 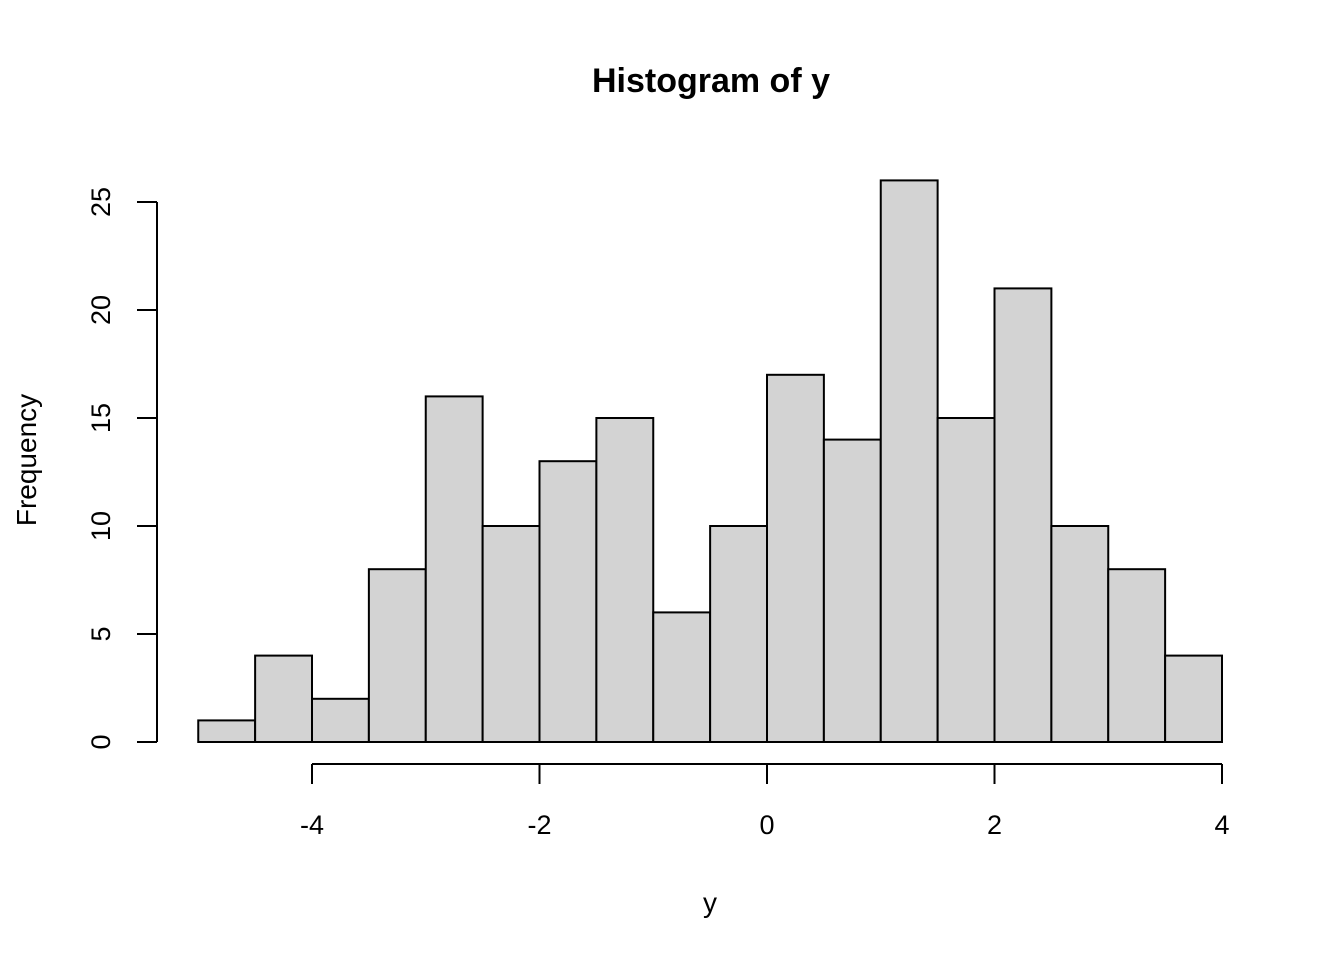 I want to click on y-axis: 0 5 10 15 20 25, so click(x=122, y=468).